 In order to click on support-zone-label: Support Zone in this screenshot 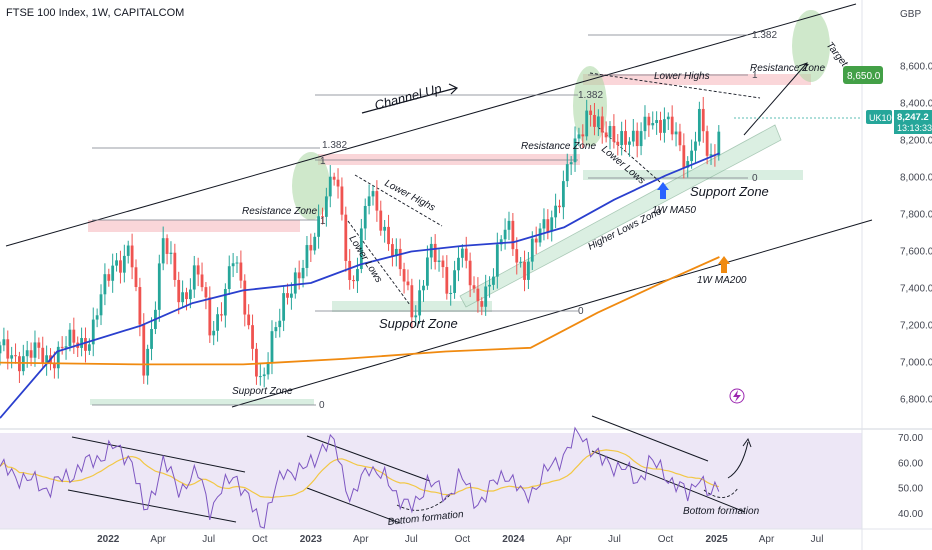, I will do `click(418, 323)`.